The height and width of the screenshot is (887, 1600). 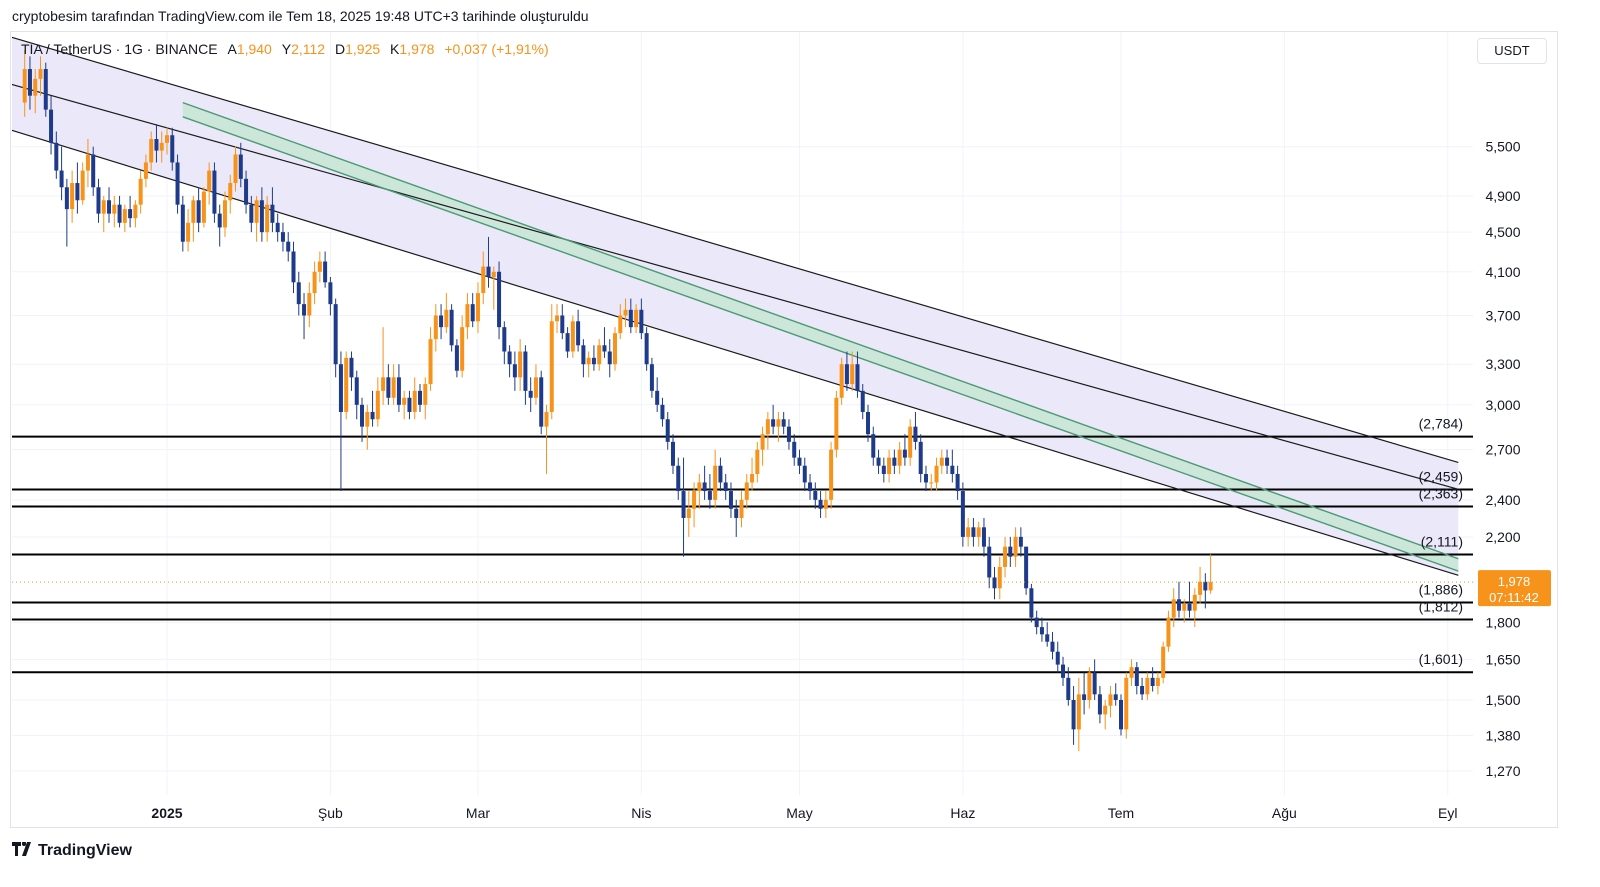 What do you see at coordinates (1512, 51) in the screenshot?
I see `currency-button: USDT` at bounding box center [1512, 51].